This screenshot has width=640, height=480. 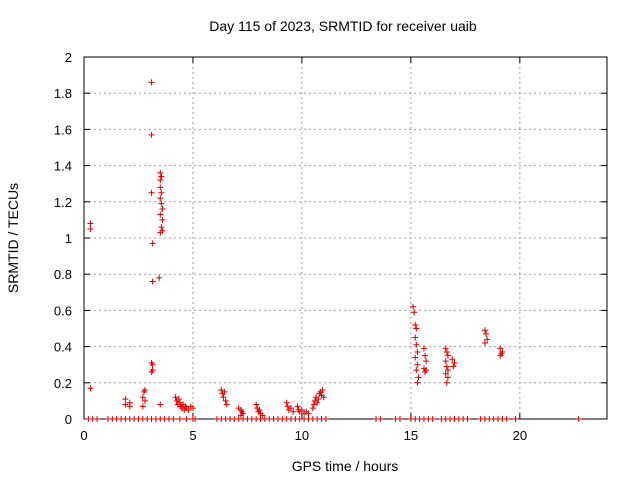 What do you see at coordinates (63, 166) in the screenshot?
I see `y-tick-label: 1.4` at bounding box center [63, 166].